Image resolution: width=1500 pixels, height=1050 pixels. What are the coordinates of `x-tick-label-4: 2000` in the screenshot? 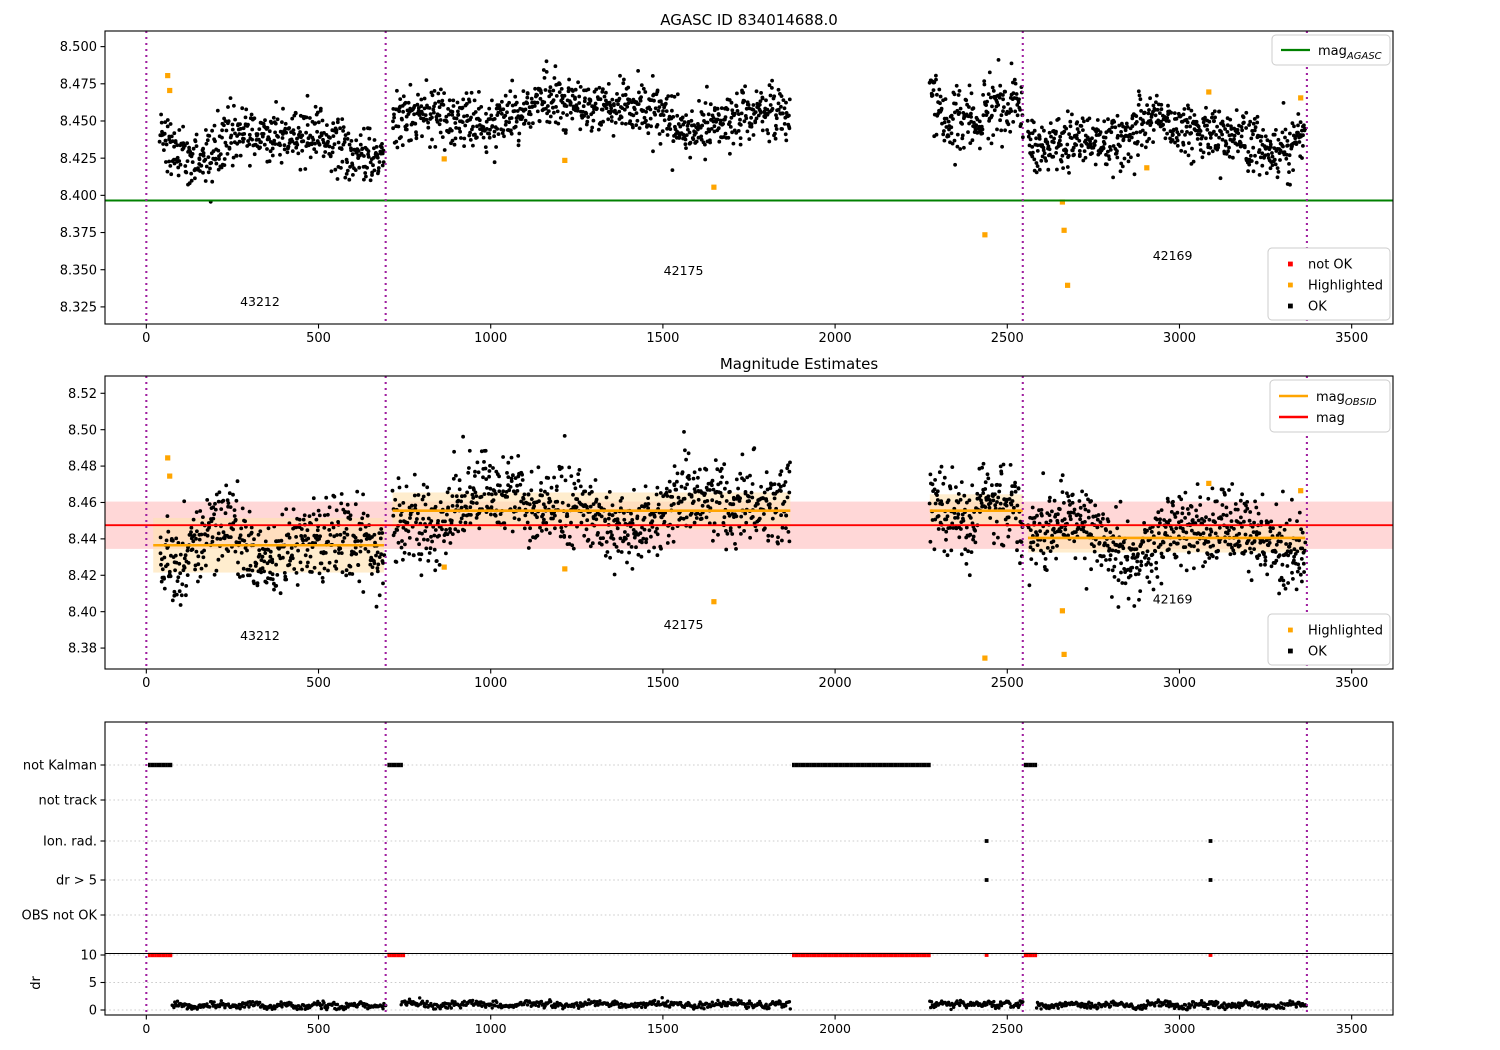 It's located at (835, 683).